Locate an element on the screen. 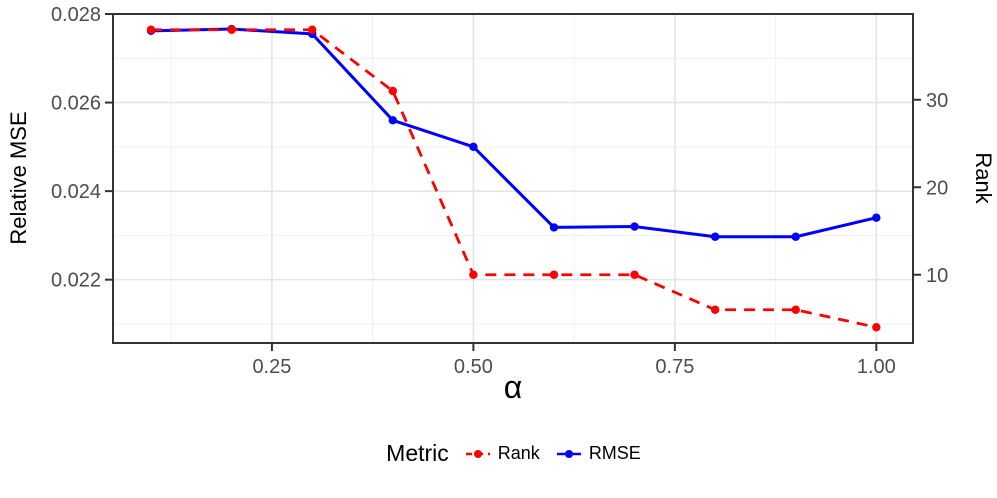 The image size is (997, 498). rmse-legend-key-icon is located at coordinates (568, 453).